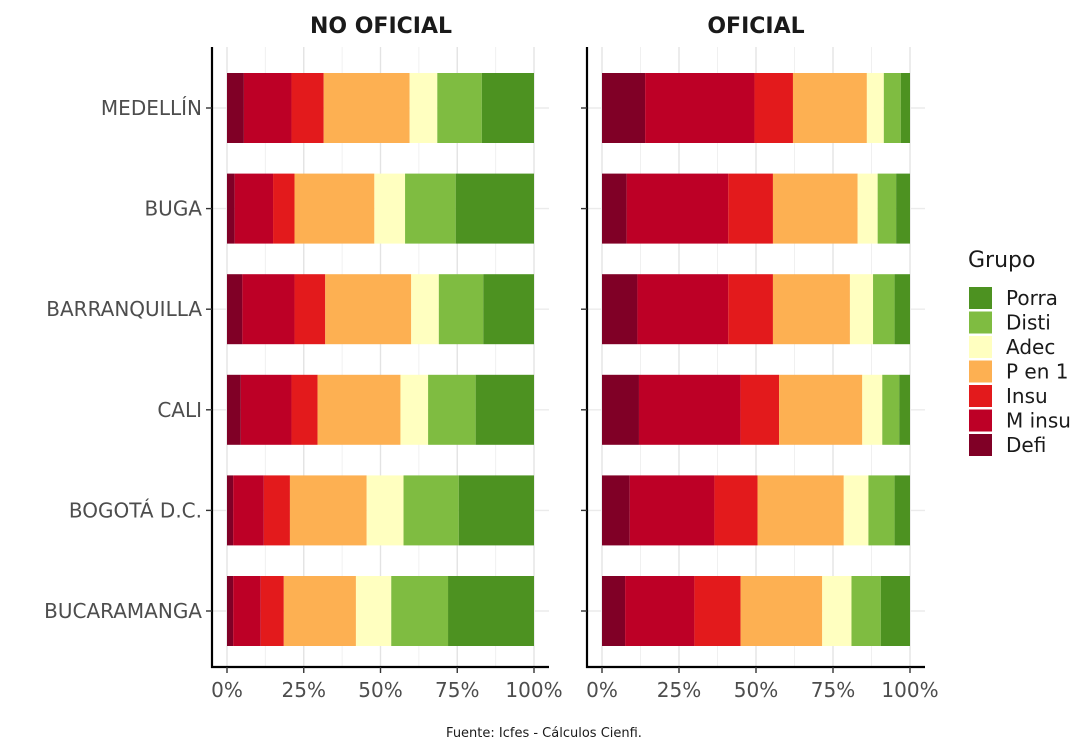 Image resolution: width=1088 pixels, height=747 pixels. What do you see at coordinates (173, 209) in the screenshot?
I see `category-label: BUGA` at bounding box center [173, 209].